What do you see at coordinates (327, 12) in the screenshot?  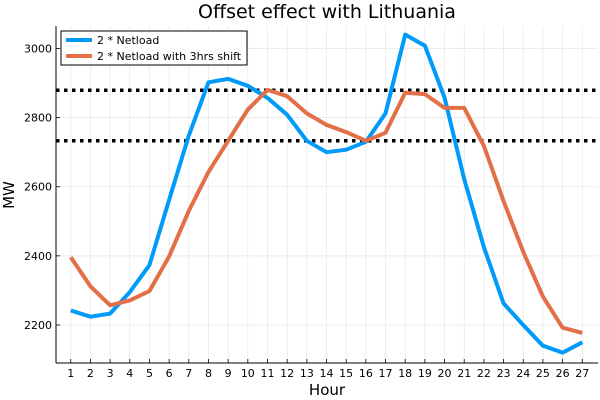 I see `chart-title: Offset effect with Lithuania` at bounding box center [327, 12].